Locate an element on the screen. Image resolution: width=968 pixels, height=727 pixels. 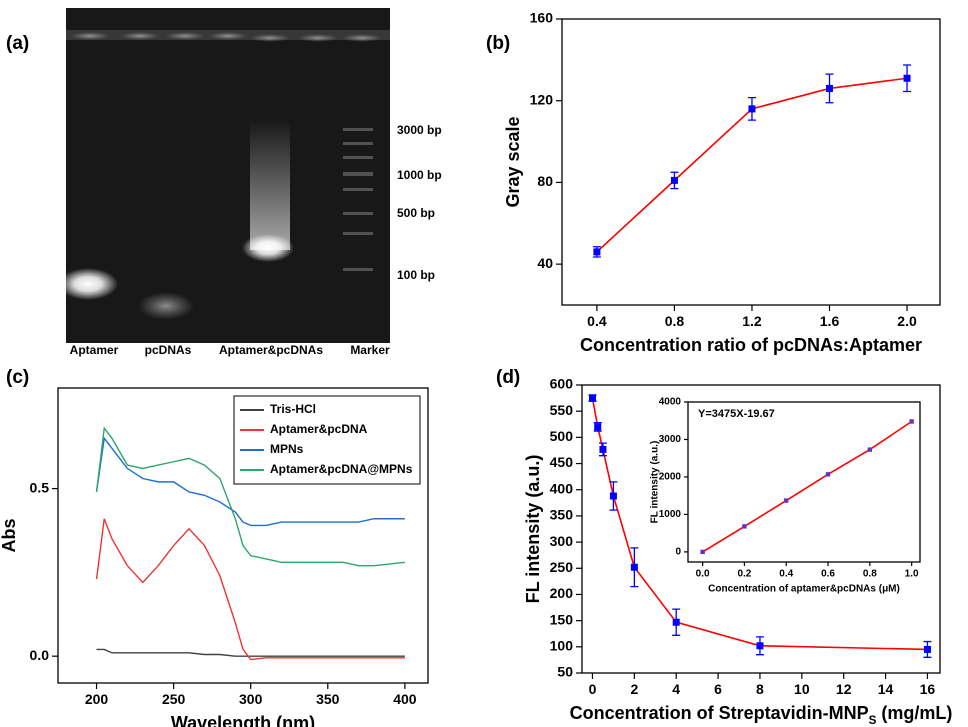
annotation: Y=3475X-19.67 is located at coordinates (736, 414).